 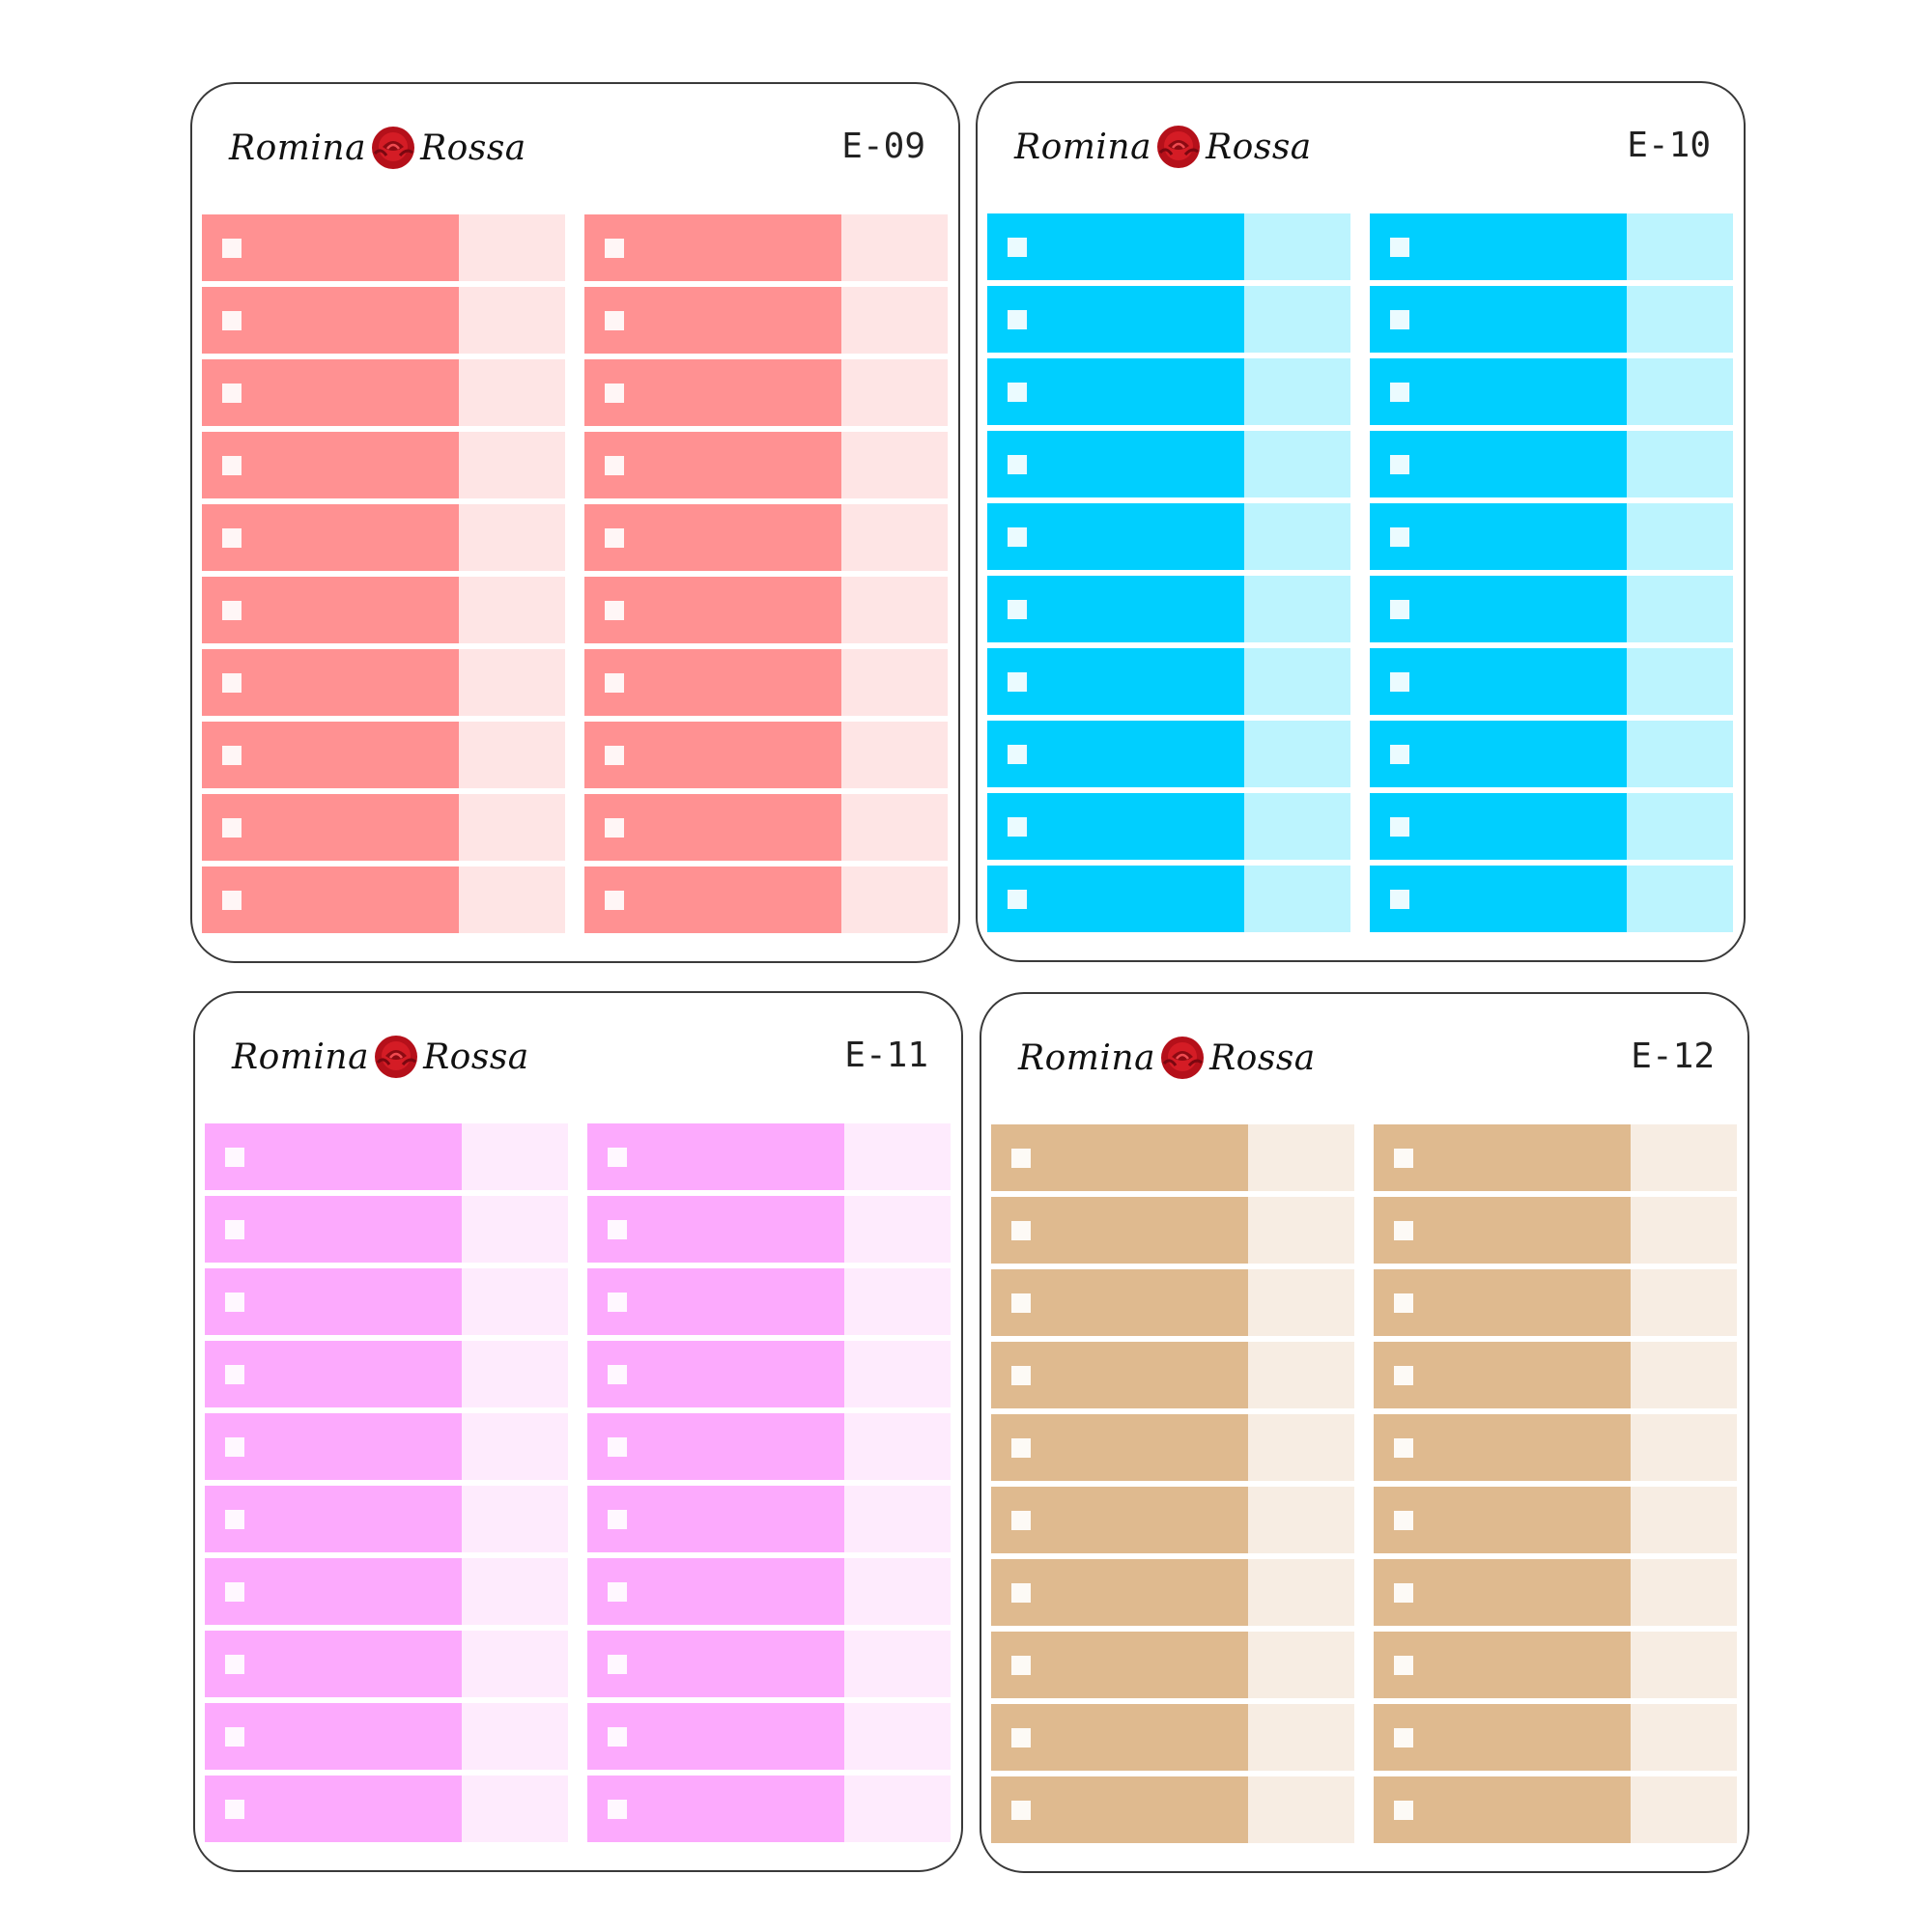 I want to click on brand-second: Rossa, so click(x=1259, y=147).